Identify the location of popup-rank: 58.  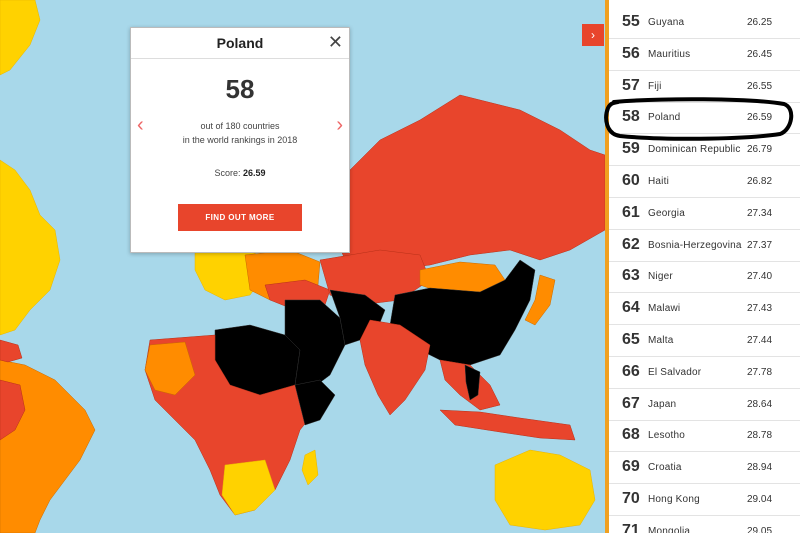
(240, 89).